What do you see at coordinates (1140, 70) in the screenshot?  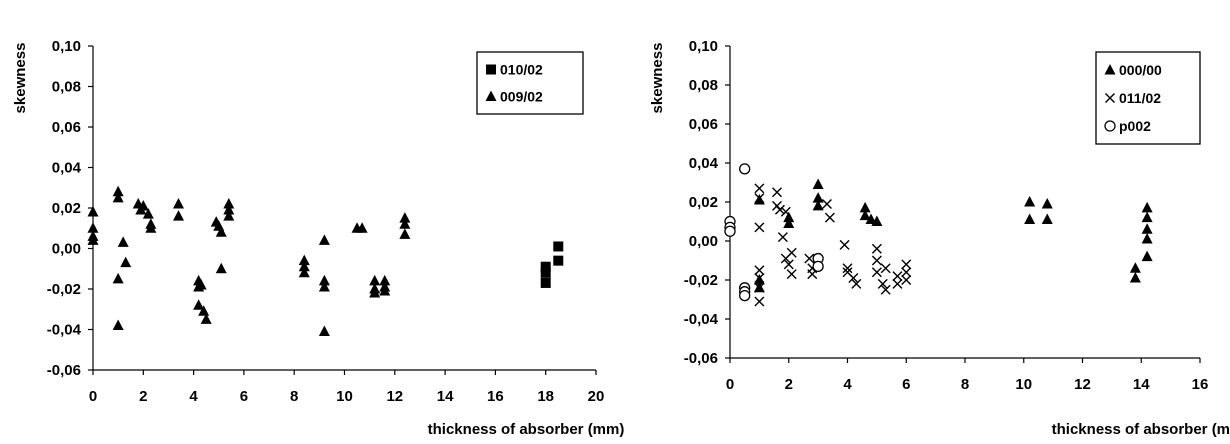 I see `legend-label: 000/00` at bounding box center [1140, 70].